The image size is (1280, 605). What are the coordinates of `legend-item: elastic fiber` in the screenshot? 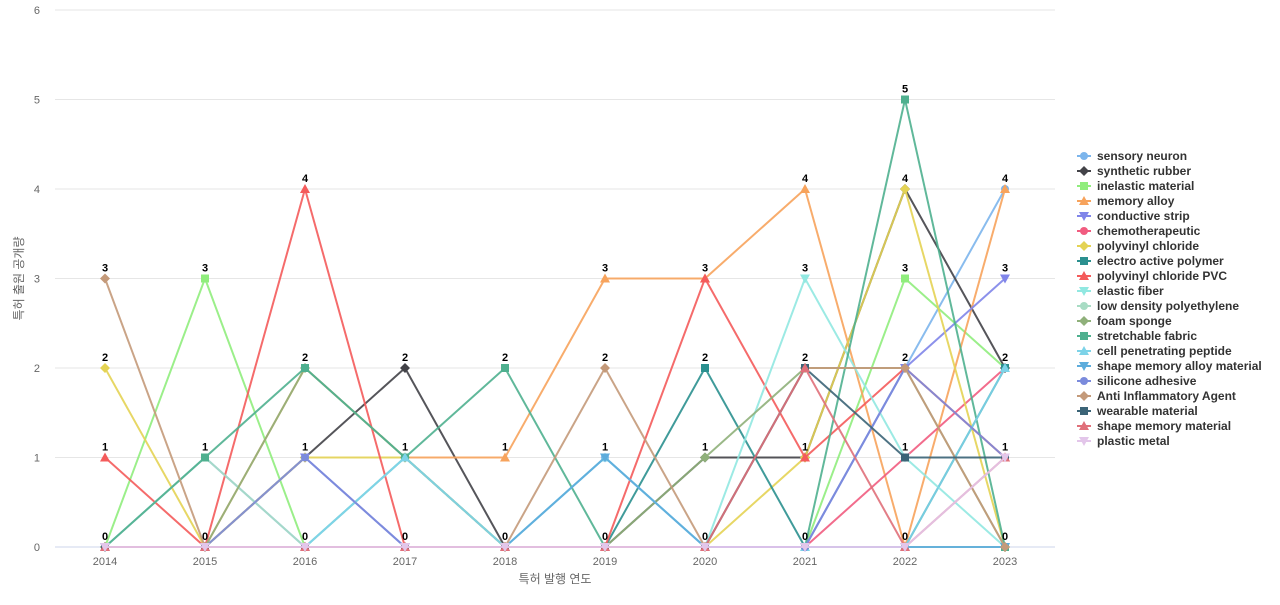 It's located at (1120, 291).